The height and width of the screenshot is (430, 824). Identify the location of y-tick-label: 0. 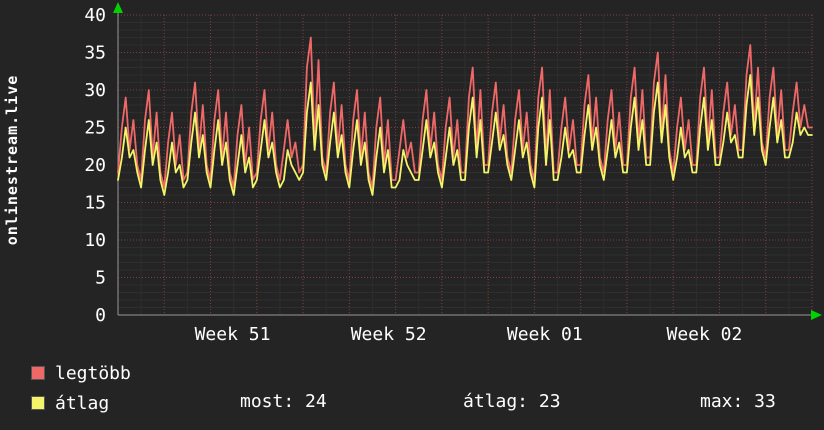
(100, 315).